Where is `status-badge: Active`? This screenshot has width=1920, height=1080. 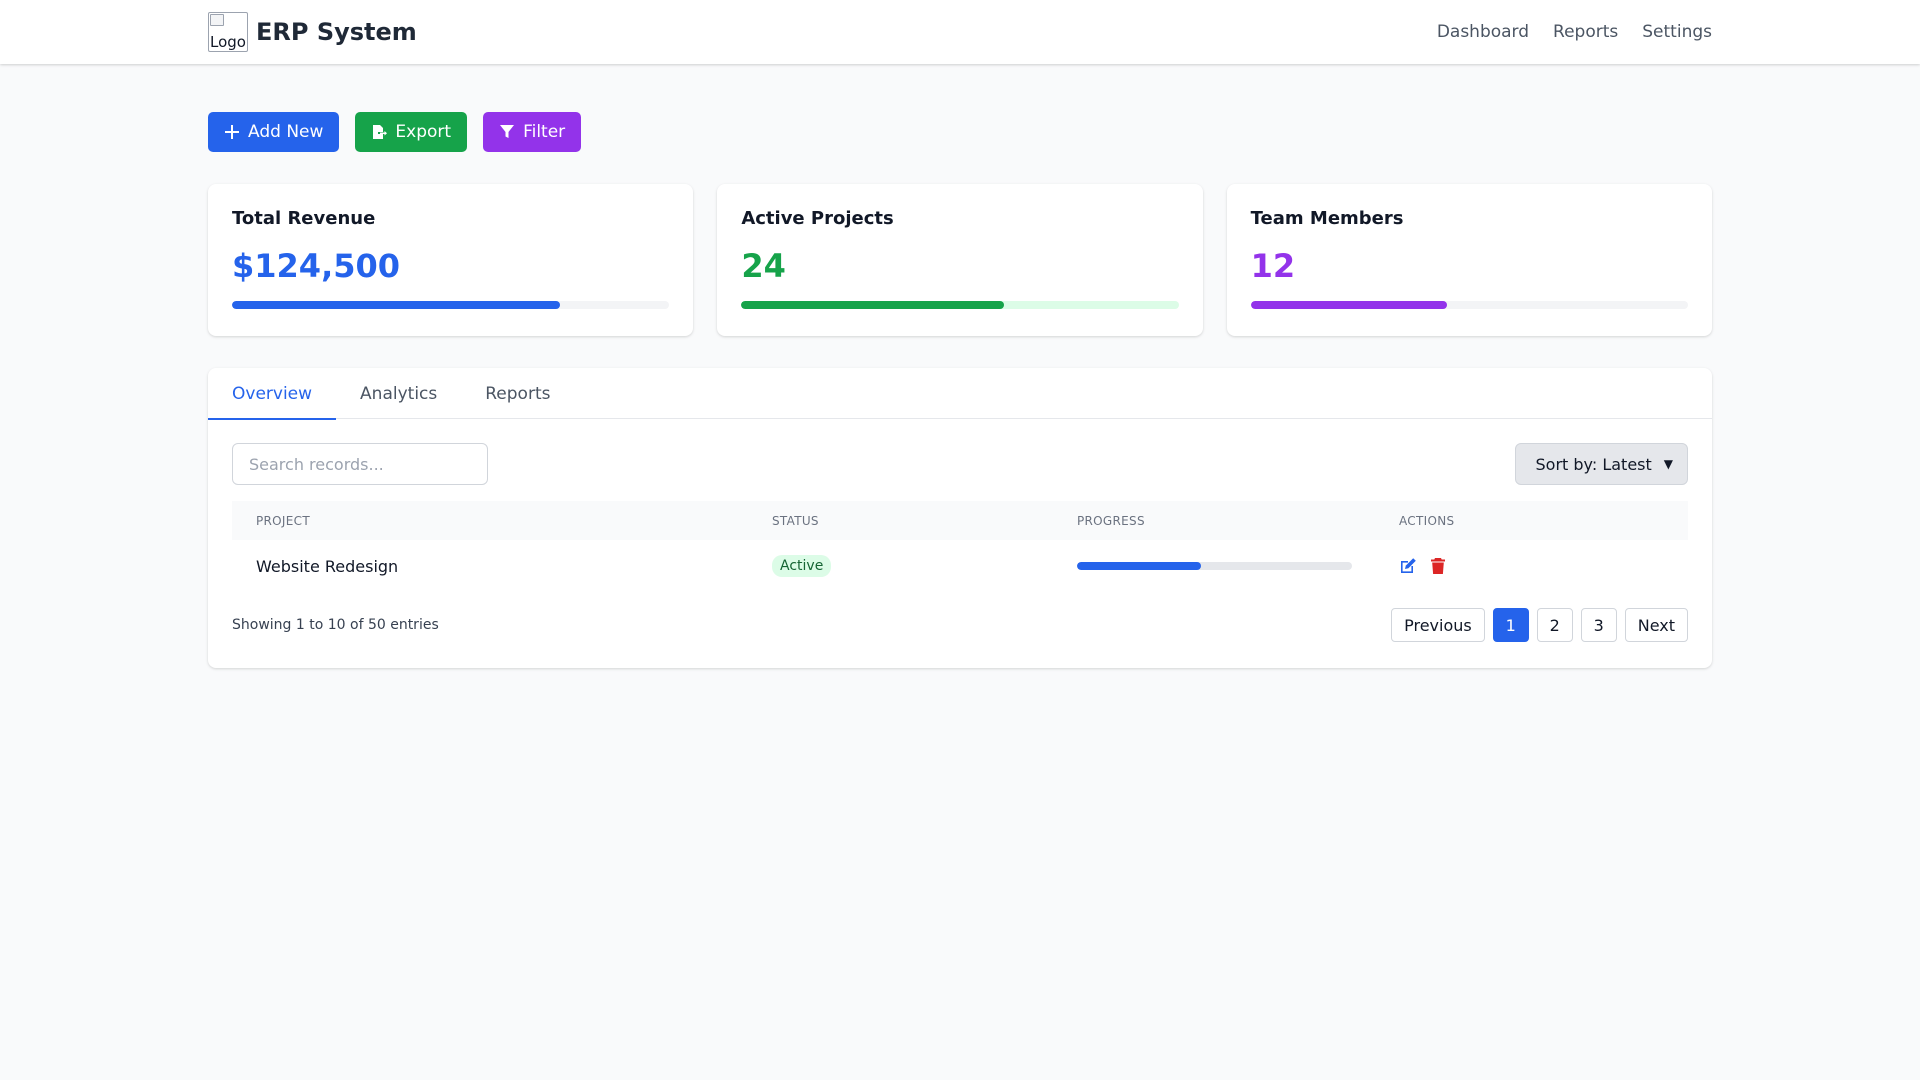 status-badge: Active is located at coordinates (802, 566).